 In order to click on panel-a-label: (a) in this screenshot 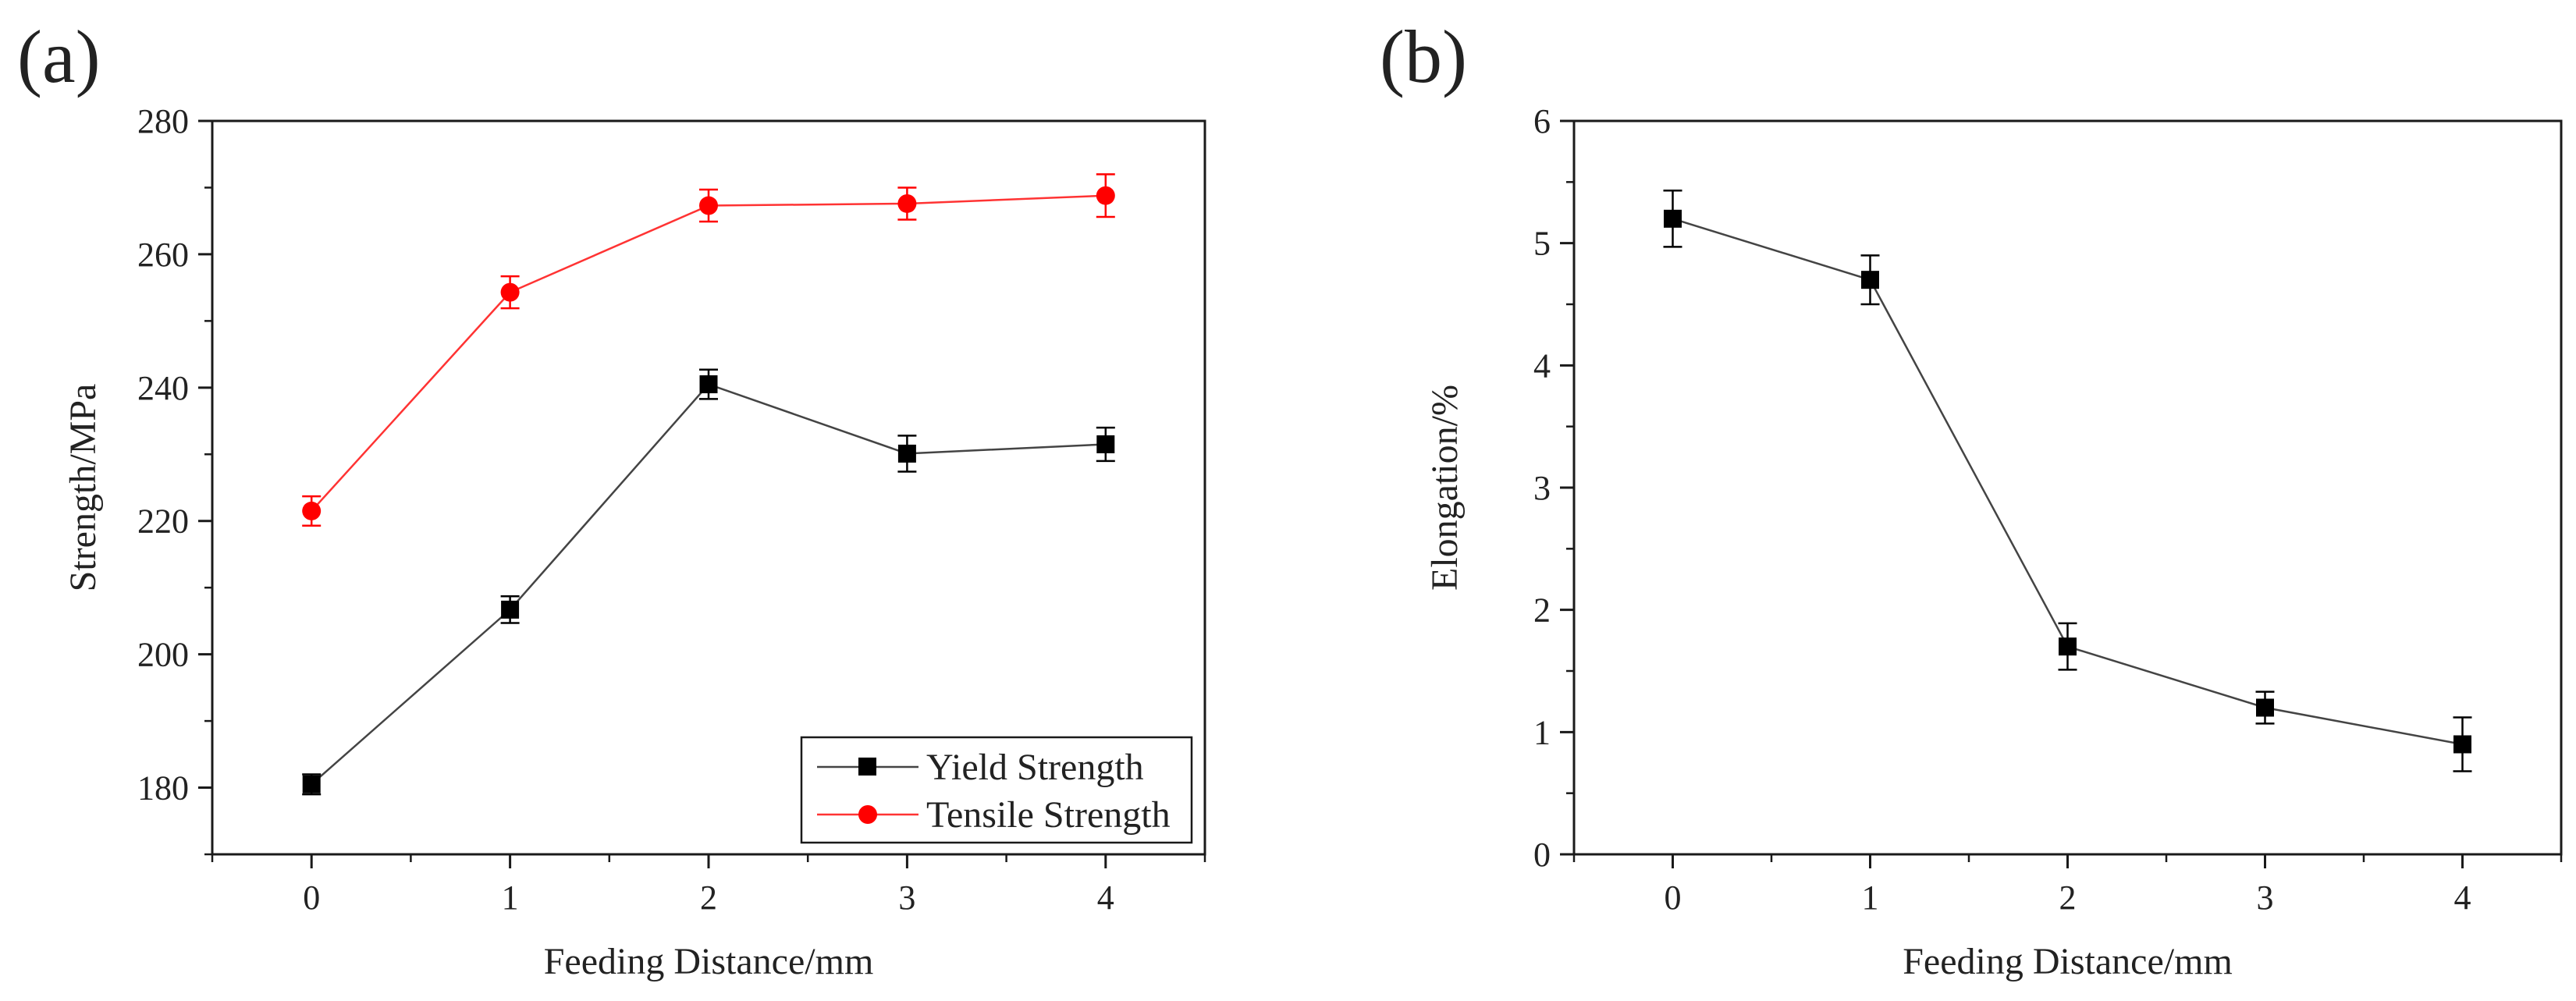, I will do `click(59, 57)`.